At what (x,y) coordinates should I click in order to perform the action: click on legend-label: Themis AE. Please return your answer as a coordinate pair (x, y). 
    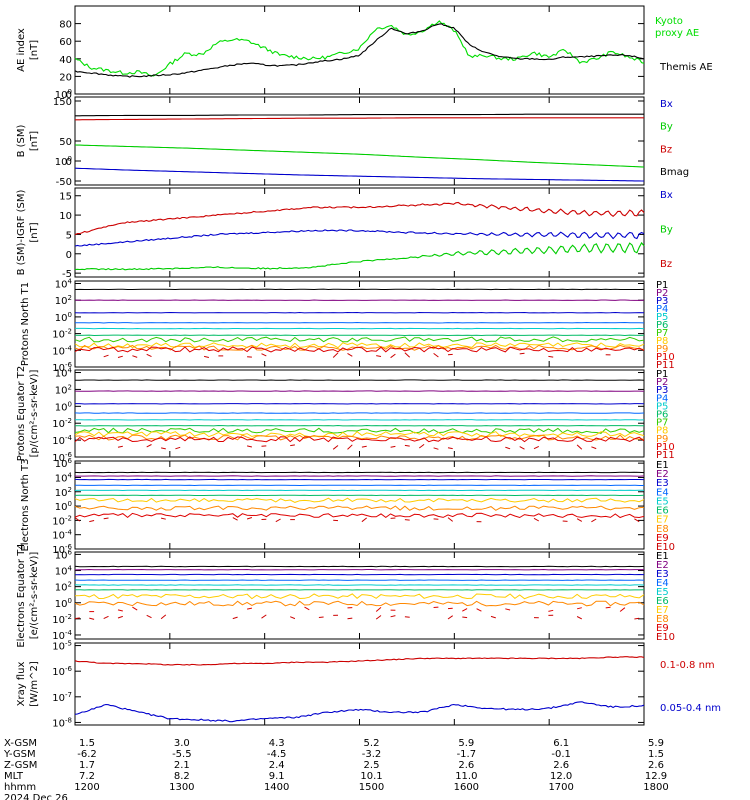
    Looking at the image, I should click on (686, 67).